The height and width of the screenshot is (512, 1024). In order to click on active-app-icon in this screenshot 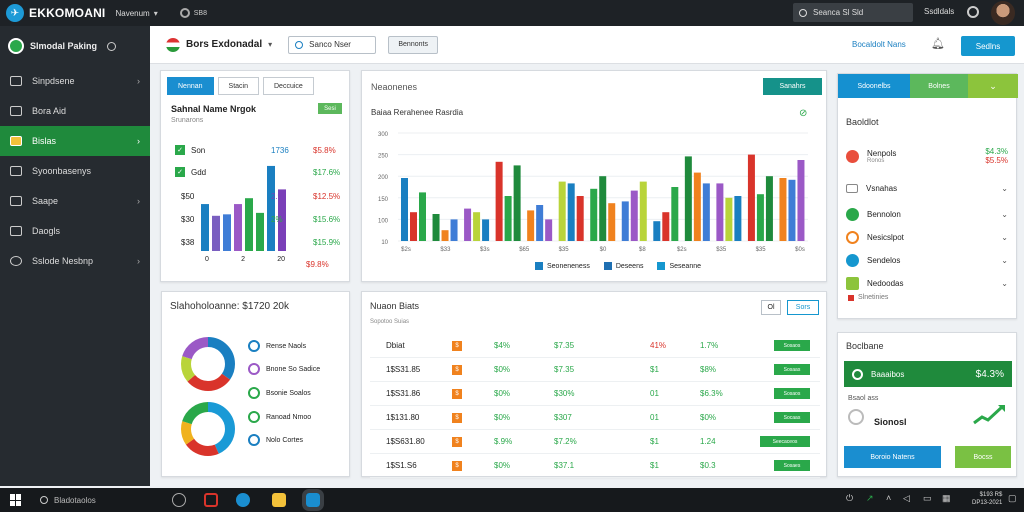, I will do `click(313, 500)`.